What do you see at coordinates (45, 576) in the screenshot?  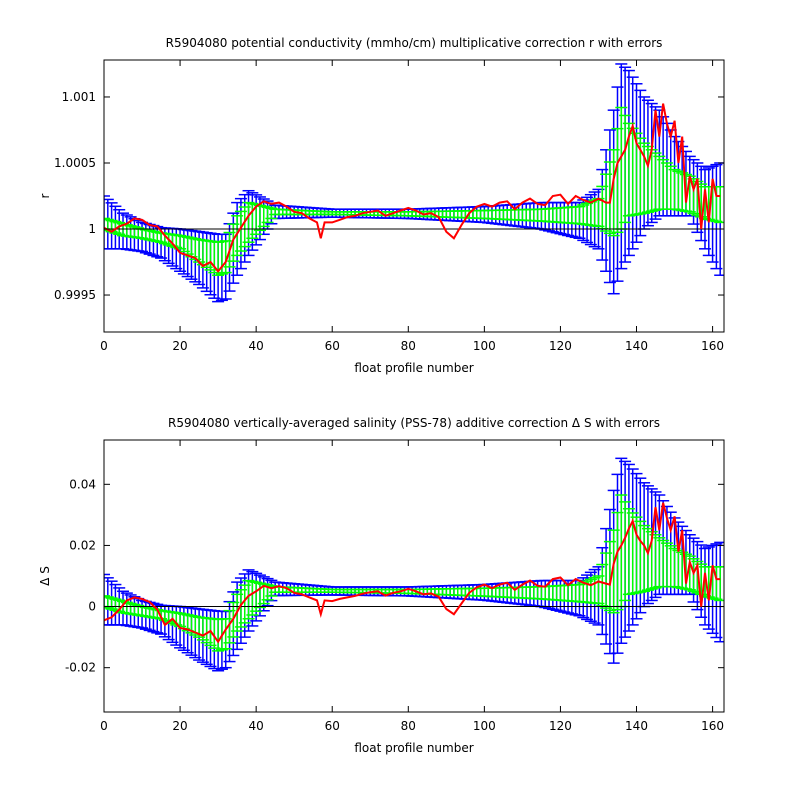 I see `y-axis-label: Δ S` at bounding box center [45, 576].